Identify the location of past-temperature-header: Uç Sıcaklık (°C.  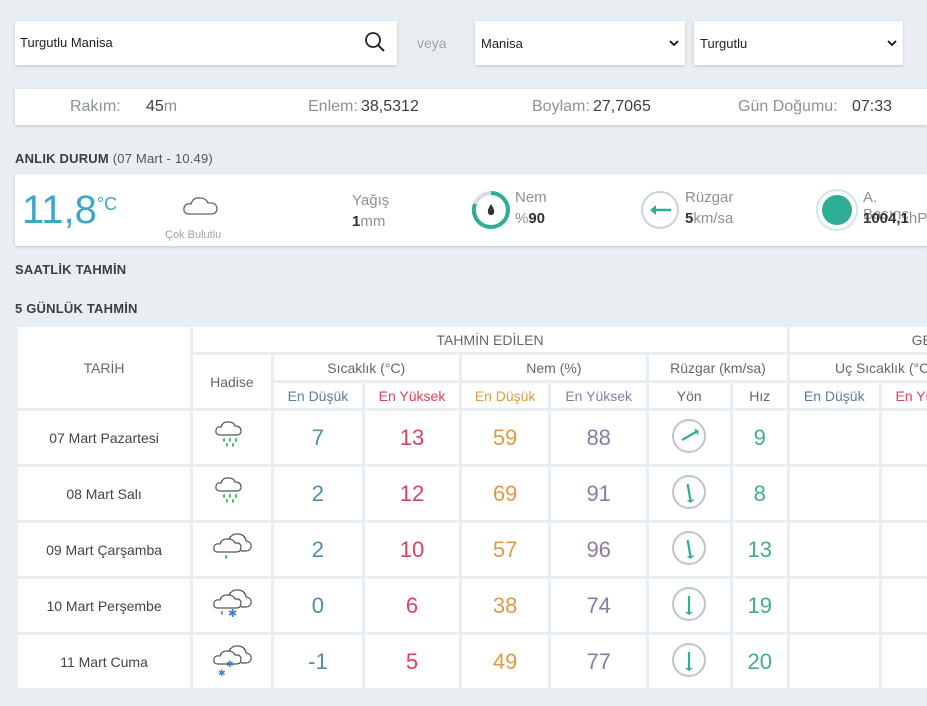
(858, 367).